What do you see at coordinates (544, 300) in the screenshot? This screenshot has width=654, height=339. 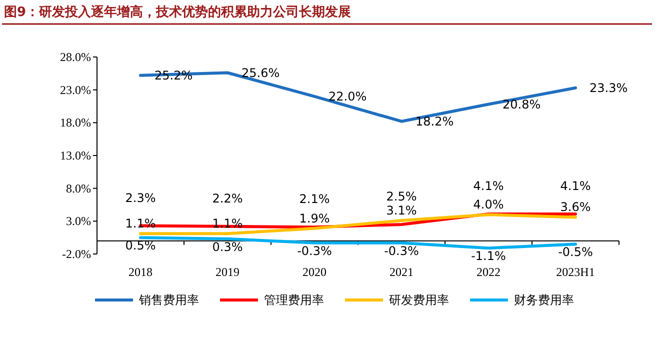 I see `legend-label: 财务费用率` at bounding box center [544, 300].